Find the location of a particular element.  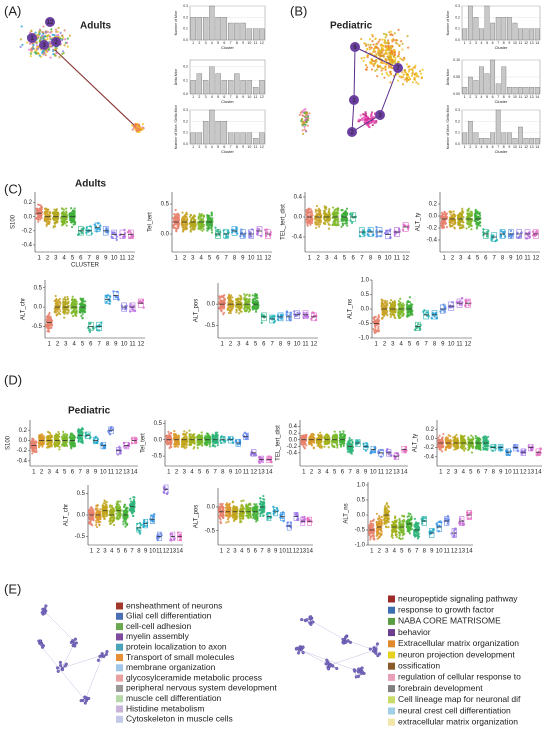

x-tick-label: 14 is located at coordinates (537, 97).